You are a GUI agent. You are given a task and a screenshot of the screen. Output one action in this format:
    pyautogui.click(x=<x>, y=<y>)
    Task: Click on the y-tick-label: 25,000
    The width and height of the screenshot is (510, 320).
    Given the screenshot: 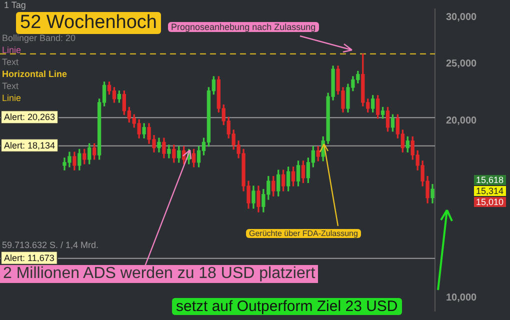 What is the action you would take?
    pyautogui.click(x=462, y=64)
    